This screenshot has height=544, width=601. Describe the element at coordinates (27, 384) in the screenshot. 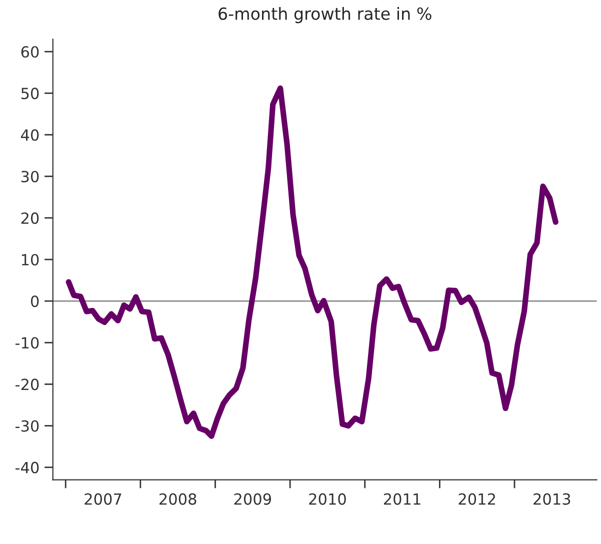

I see `y-tick-label: -20` at that location.